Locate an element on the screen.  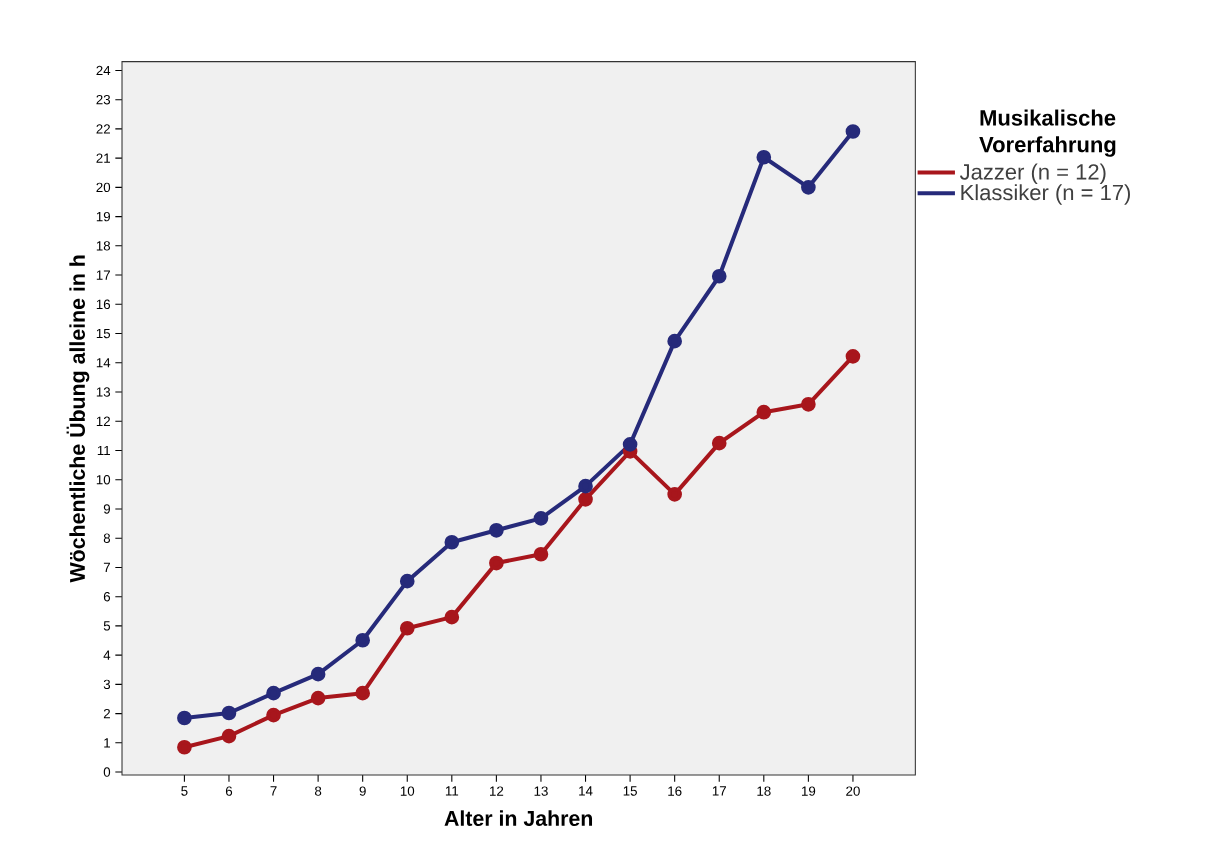
y-tick-label: 11 is located at coordinates (103, 450).